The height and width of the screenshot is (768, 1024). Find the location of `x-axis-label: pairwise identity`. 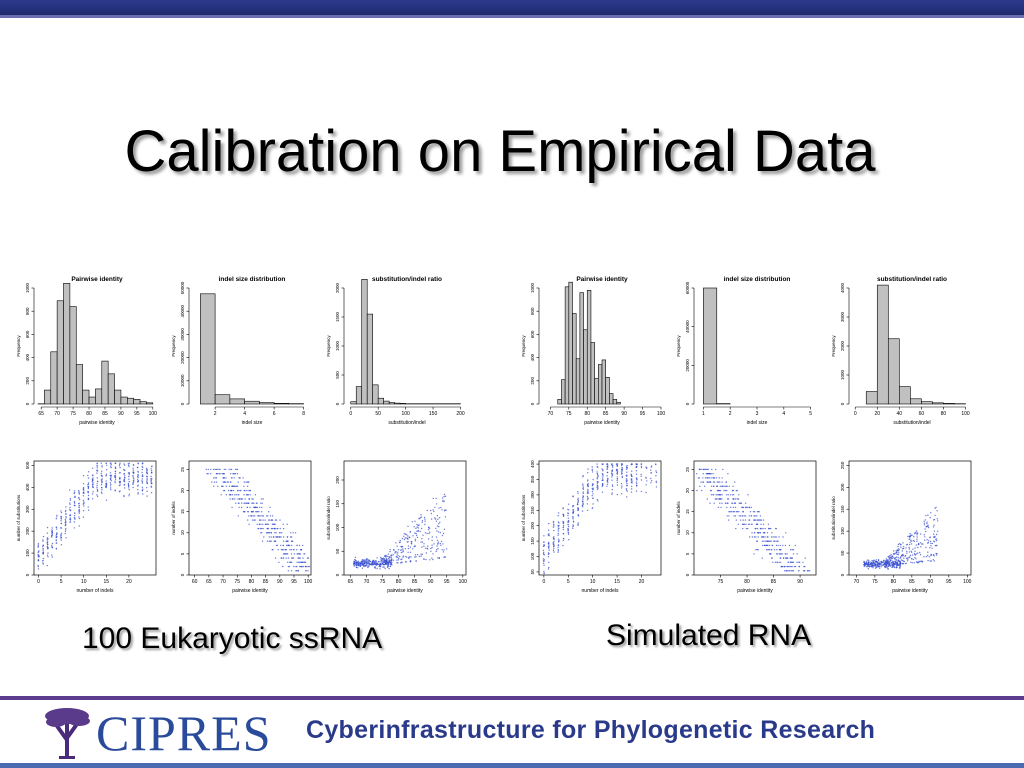

x-axis-label: pairwise identity is located at coordinates (602, 423).